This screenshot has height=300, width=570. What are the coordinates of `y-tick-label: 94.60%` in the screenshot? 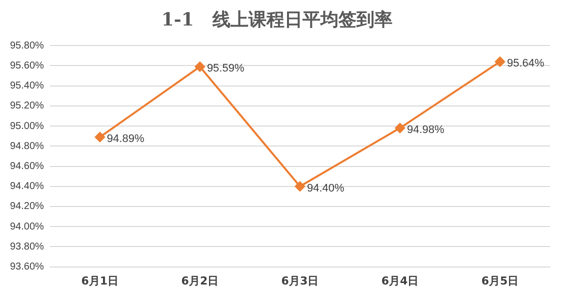 It's located at (27, 166).